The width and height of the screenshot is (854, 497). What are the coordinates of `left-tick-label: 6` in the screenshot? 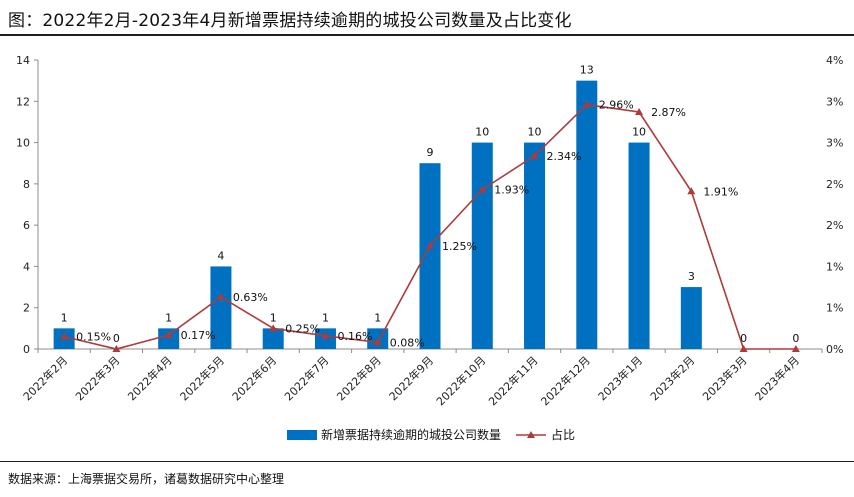 It's located at (26, 225).